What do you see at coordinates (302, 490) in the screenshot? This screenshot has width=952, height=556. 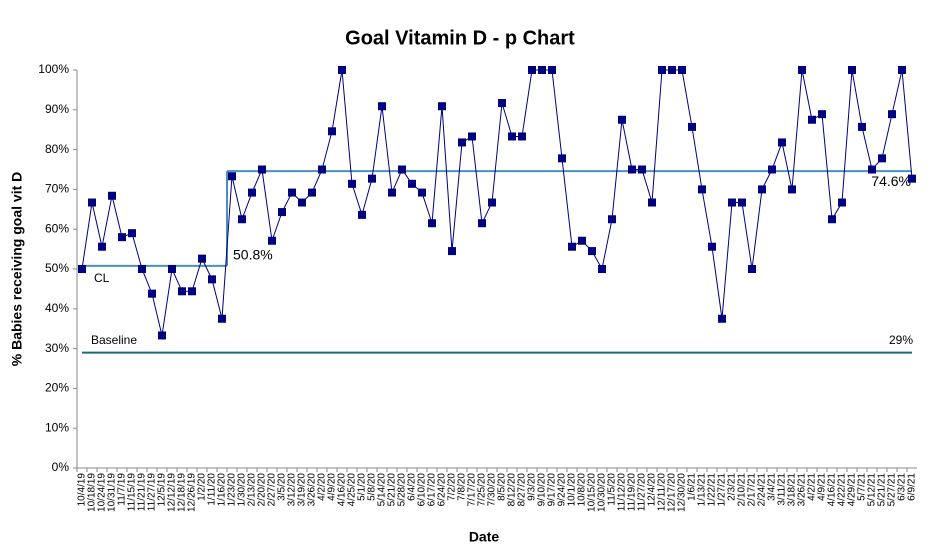 I see `x-tick-label: 3/19/20` at bounding box center [302, 490].